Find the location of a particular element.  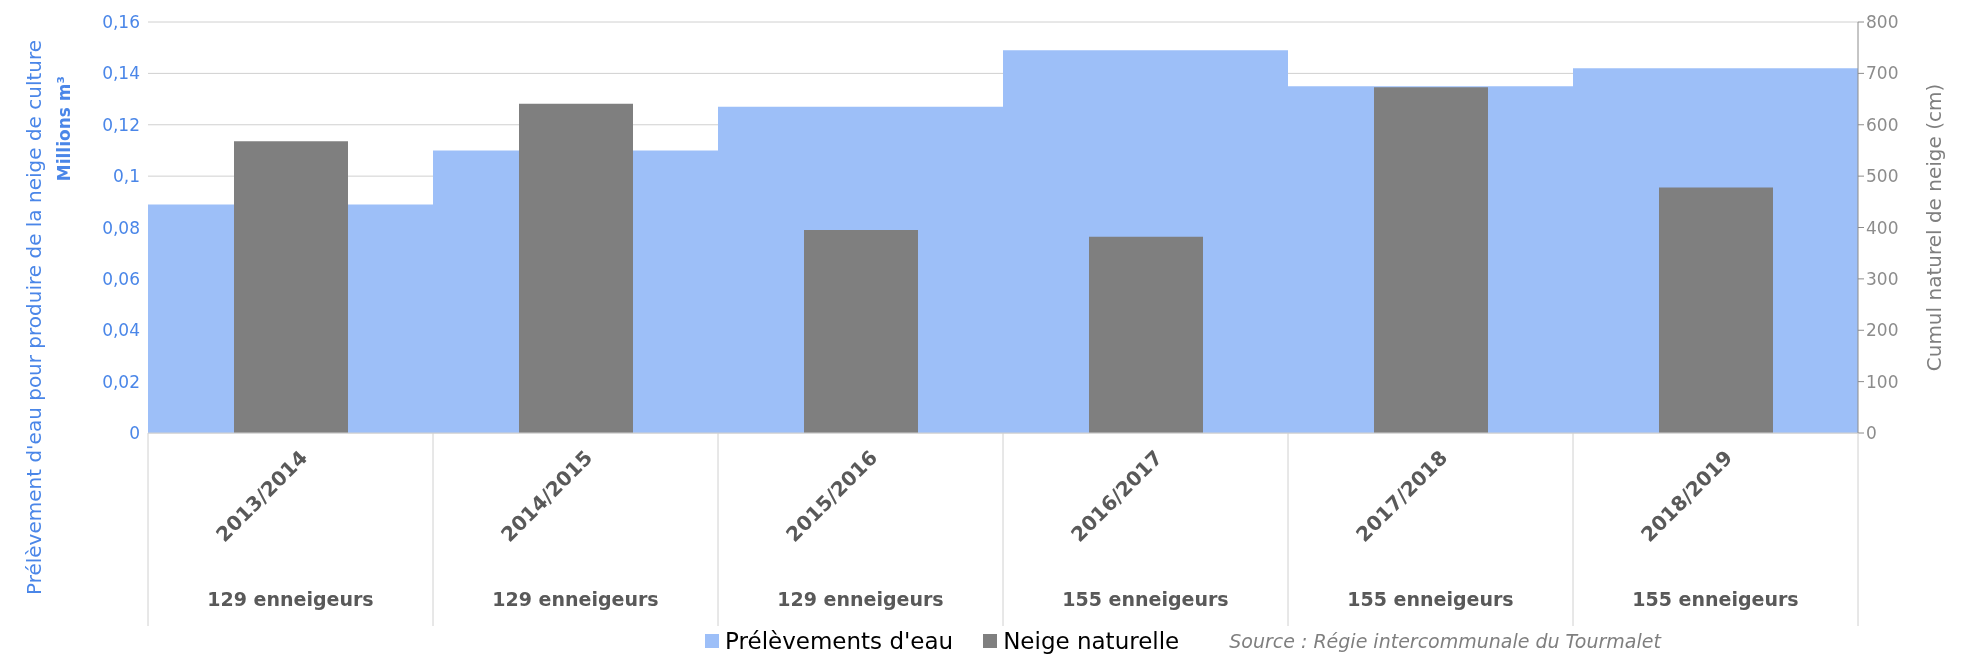

y-tick-label: 0,04 is located at coordinates (121, 330).